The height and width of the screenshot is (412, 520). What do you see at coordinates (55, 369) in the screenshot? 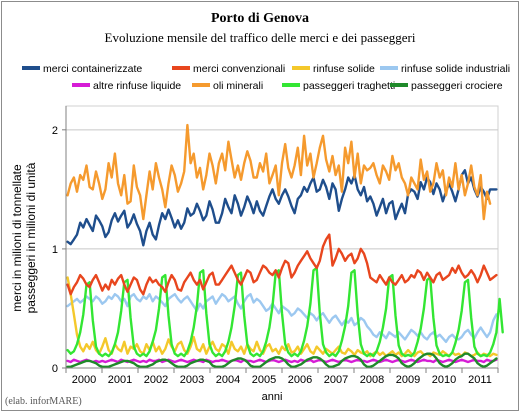
I see `y-tick-label: 0` at bounding box center [55, 369].